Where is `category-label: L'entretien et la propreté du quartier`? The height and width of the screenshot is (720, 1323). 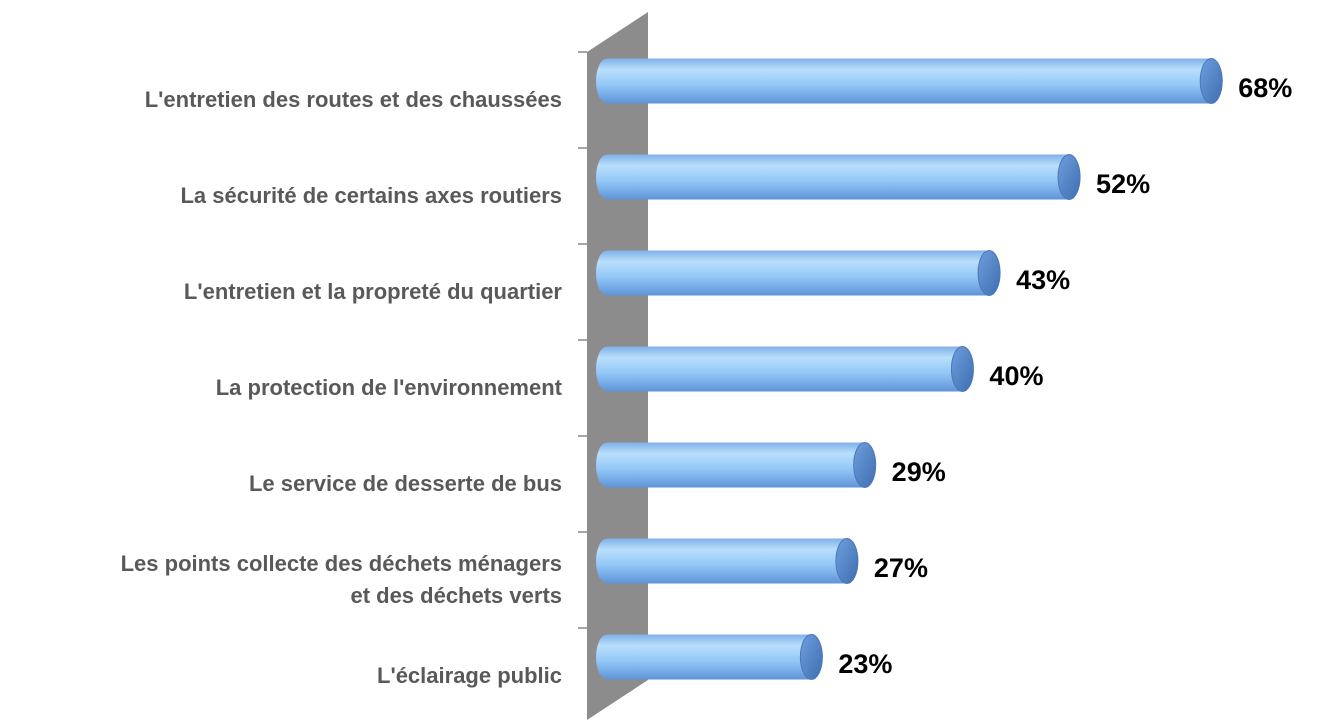
category-label: L'entretien et la propreté du quartier is located at coordinates (372, 291).